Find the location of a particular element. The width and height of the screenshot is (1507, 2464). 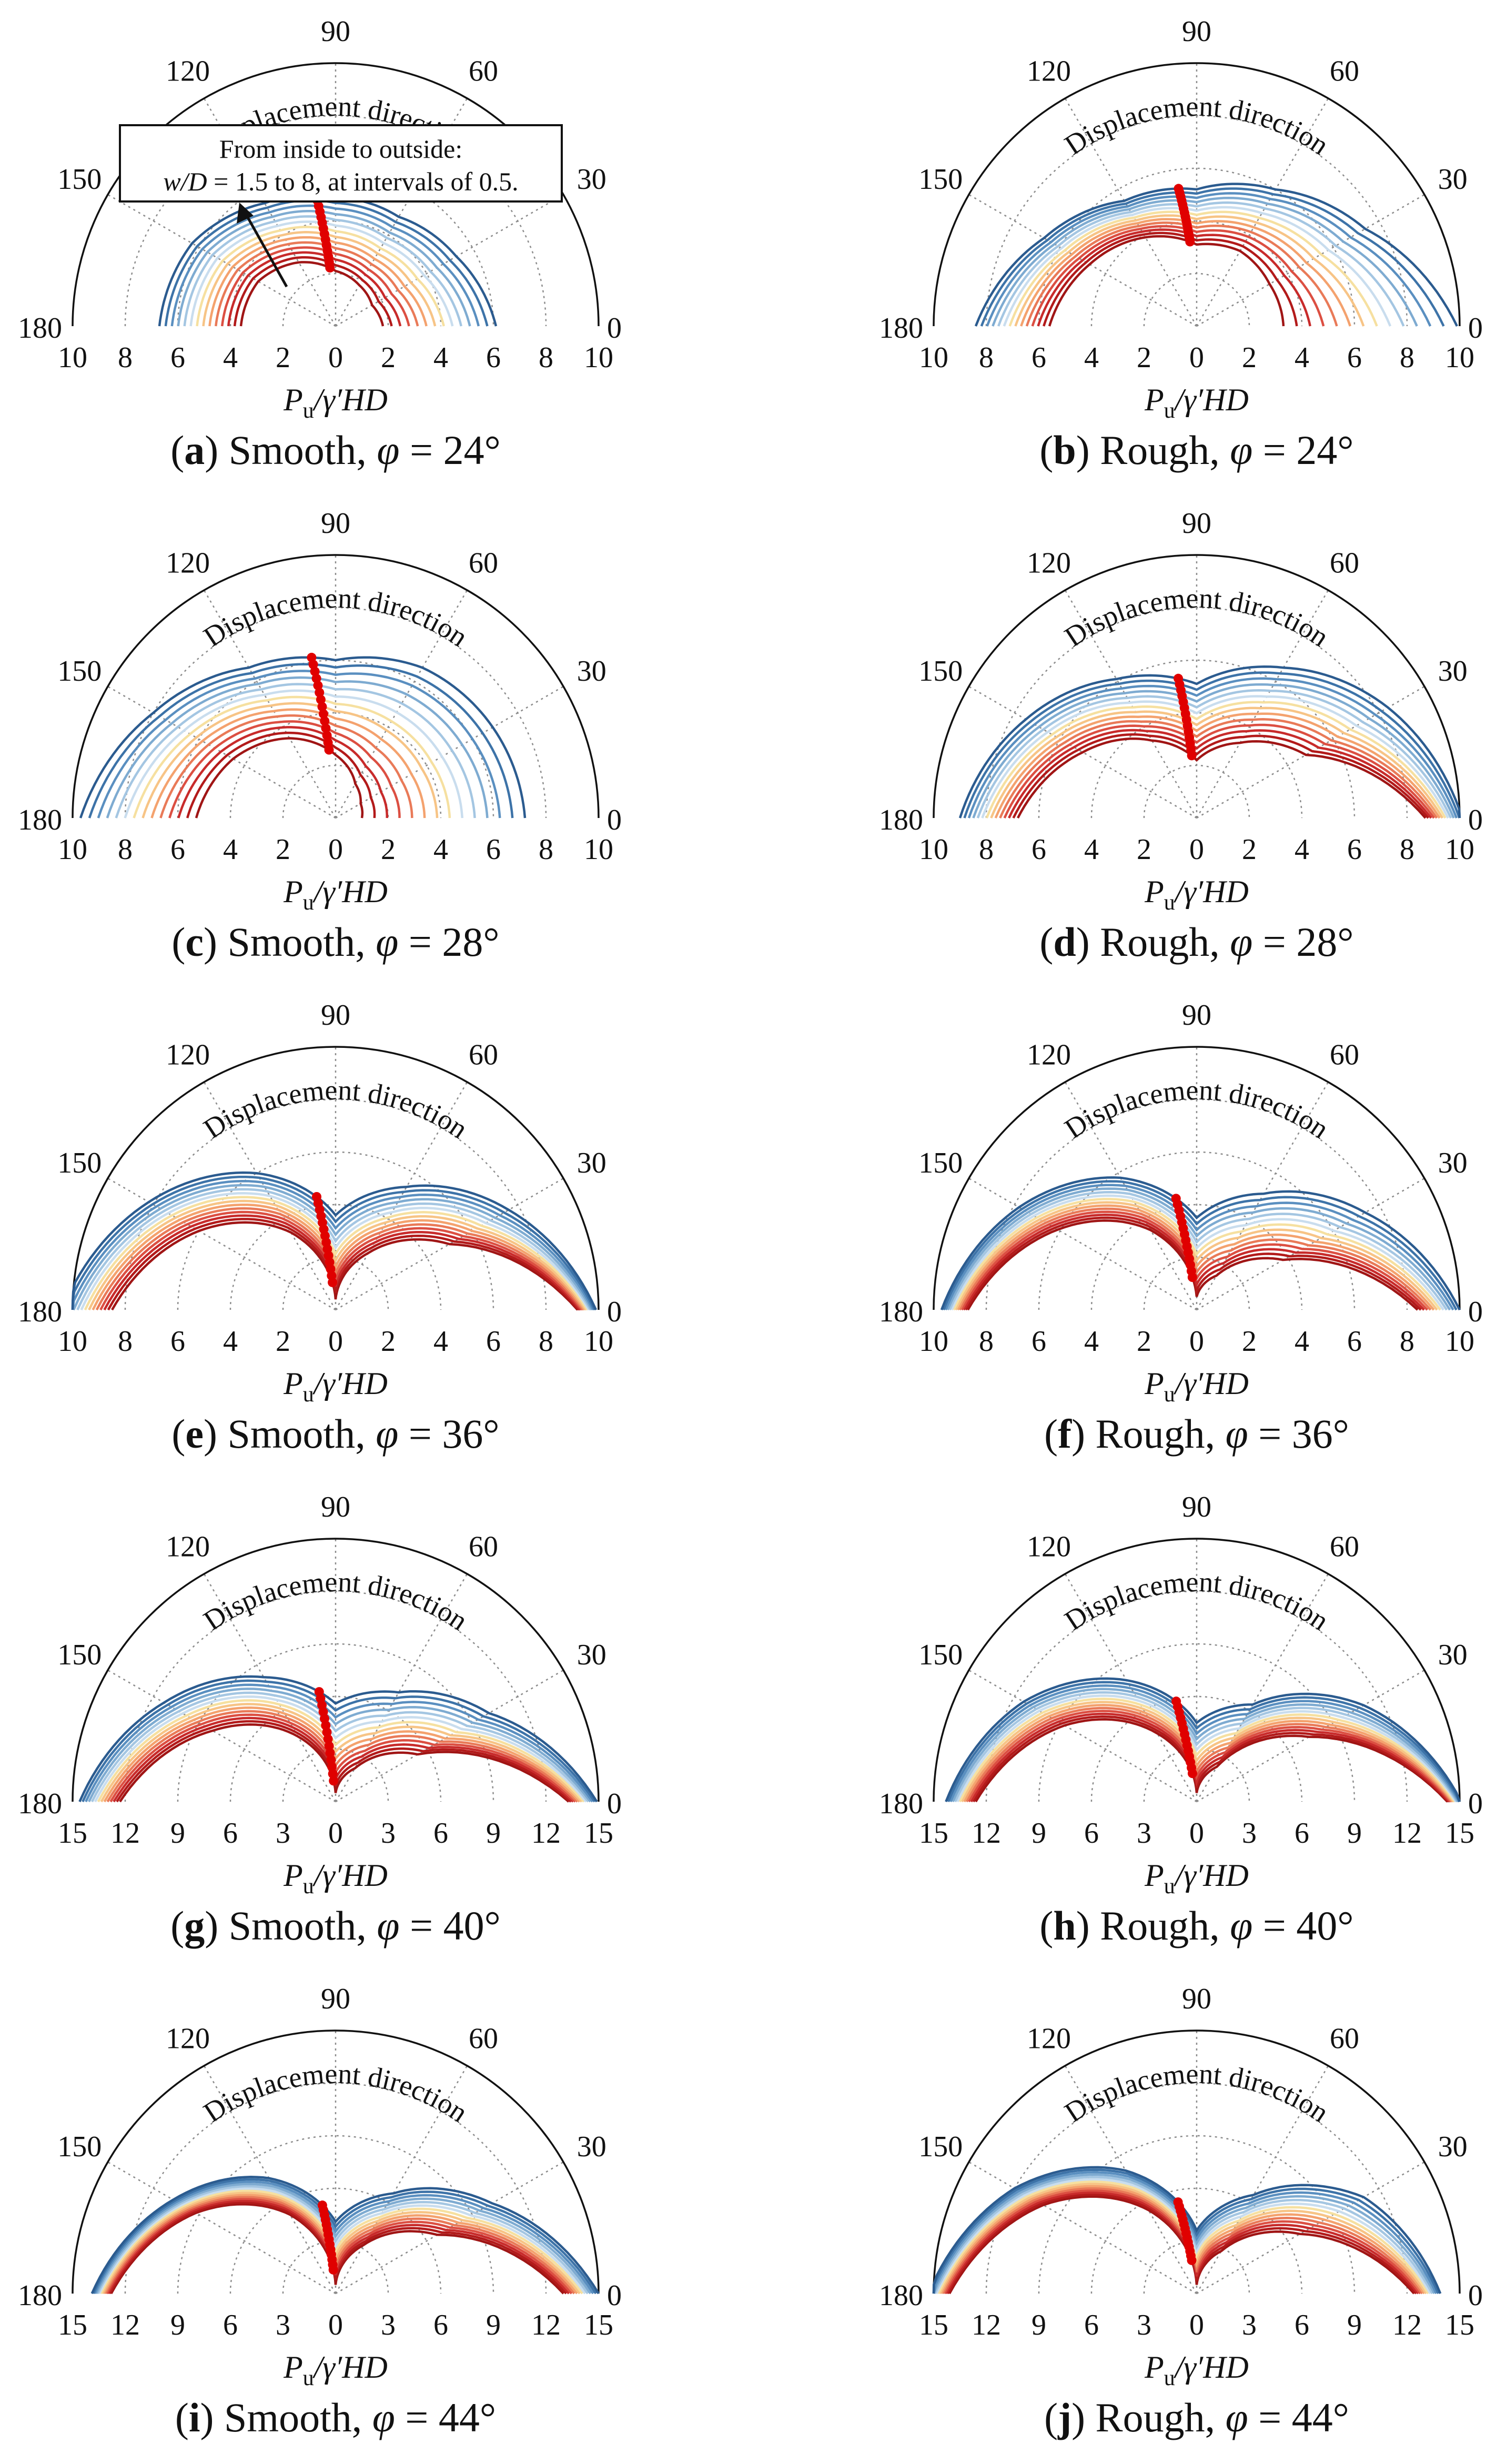

panel-caption: (b) Rough, φ = 24° is located at coordinates (1196, 450).